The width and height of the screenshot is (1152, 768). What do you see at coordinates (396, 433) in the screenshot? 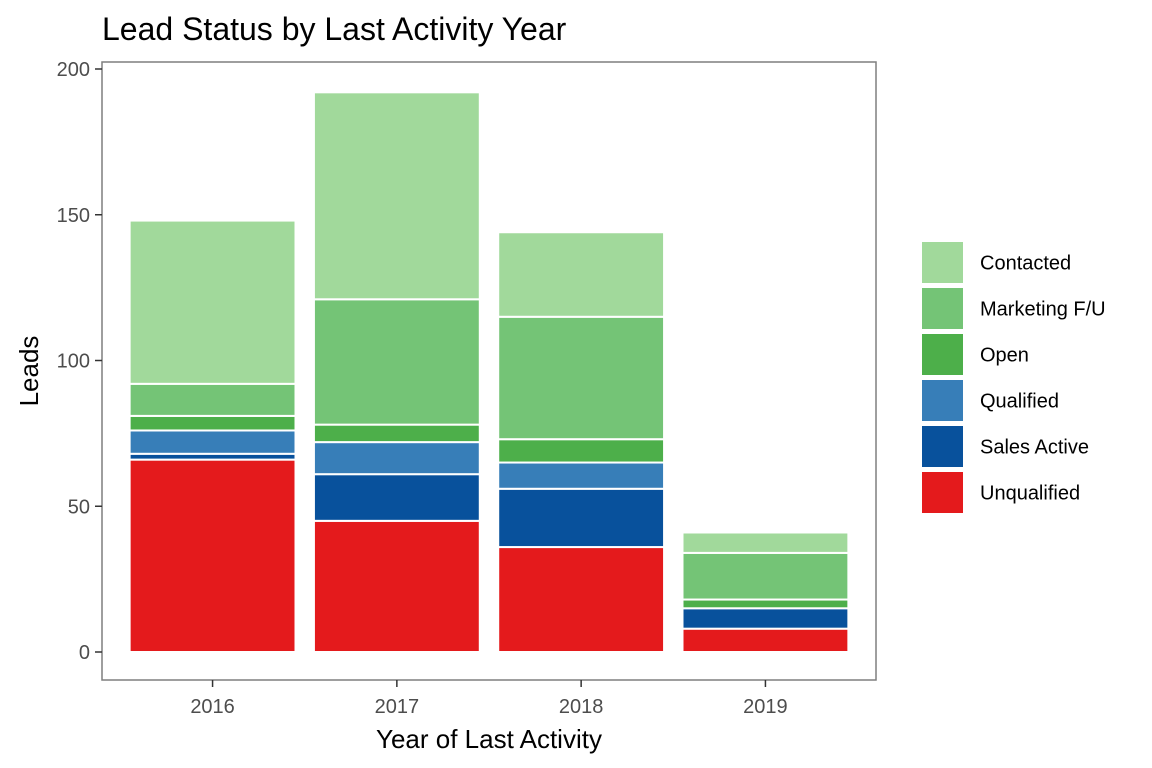
I see `bar-segment-2017-open` at bounding box center [396, 433].